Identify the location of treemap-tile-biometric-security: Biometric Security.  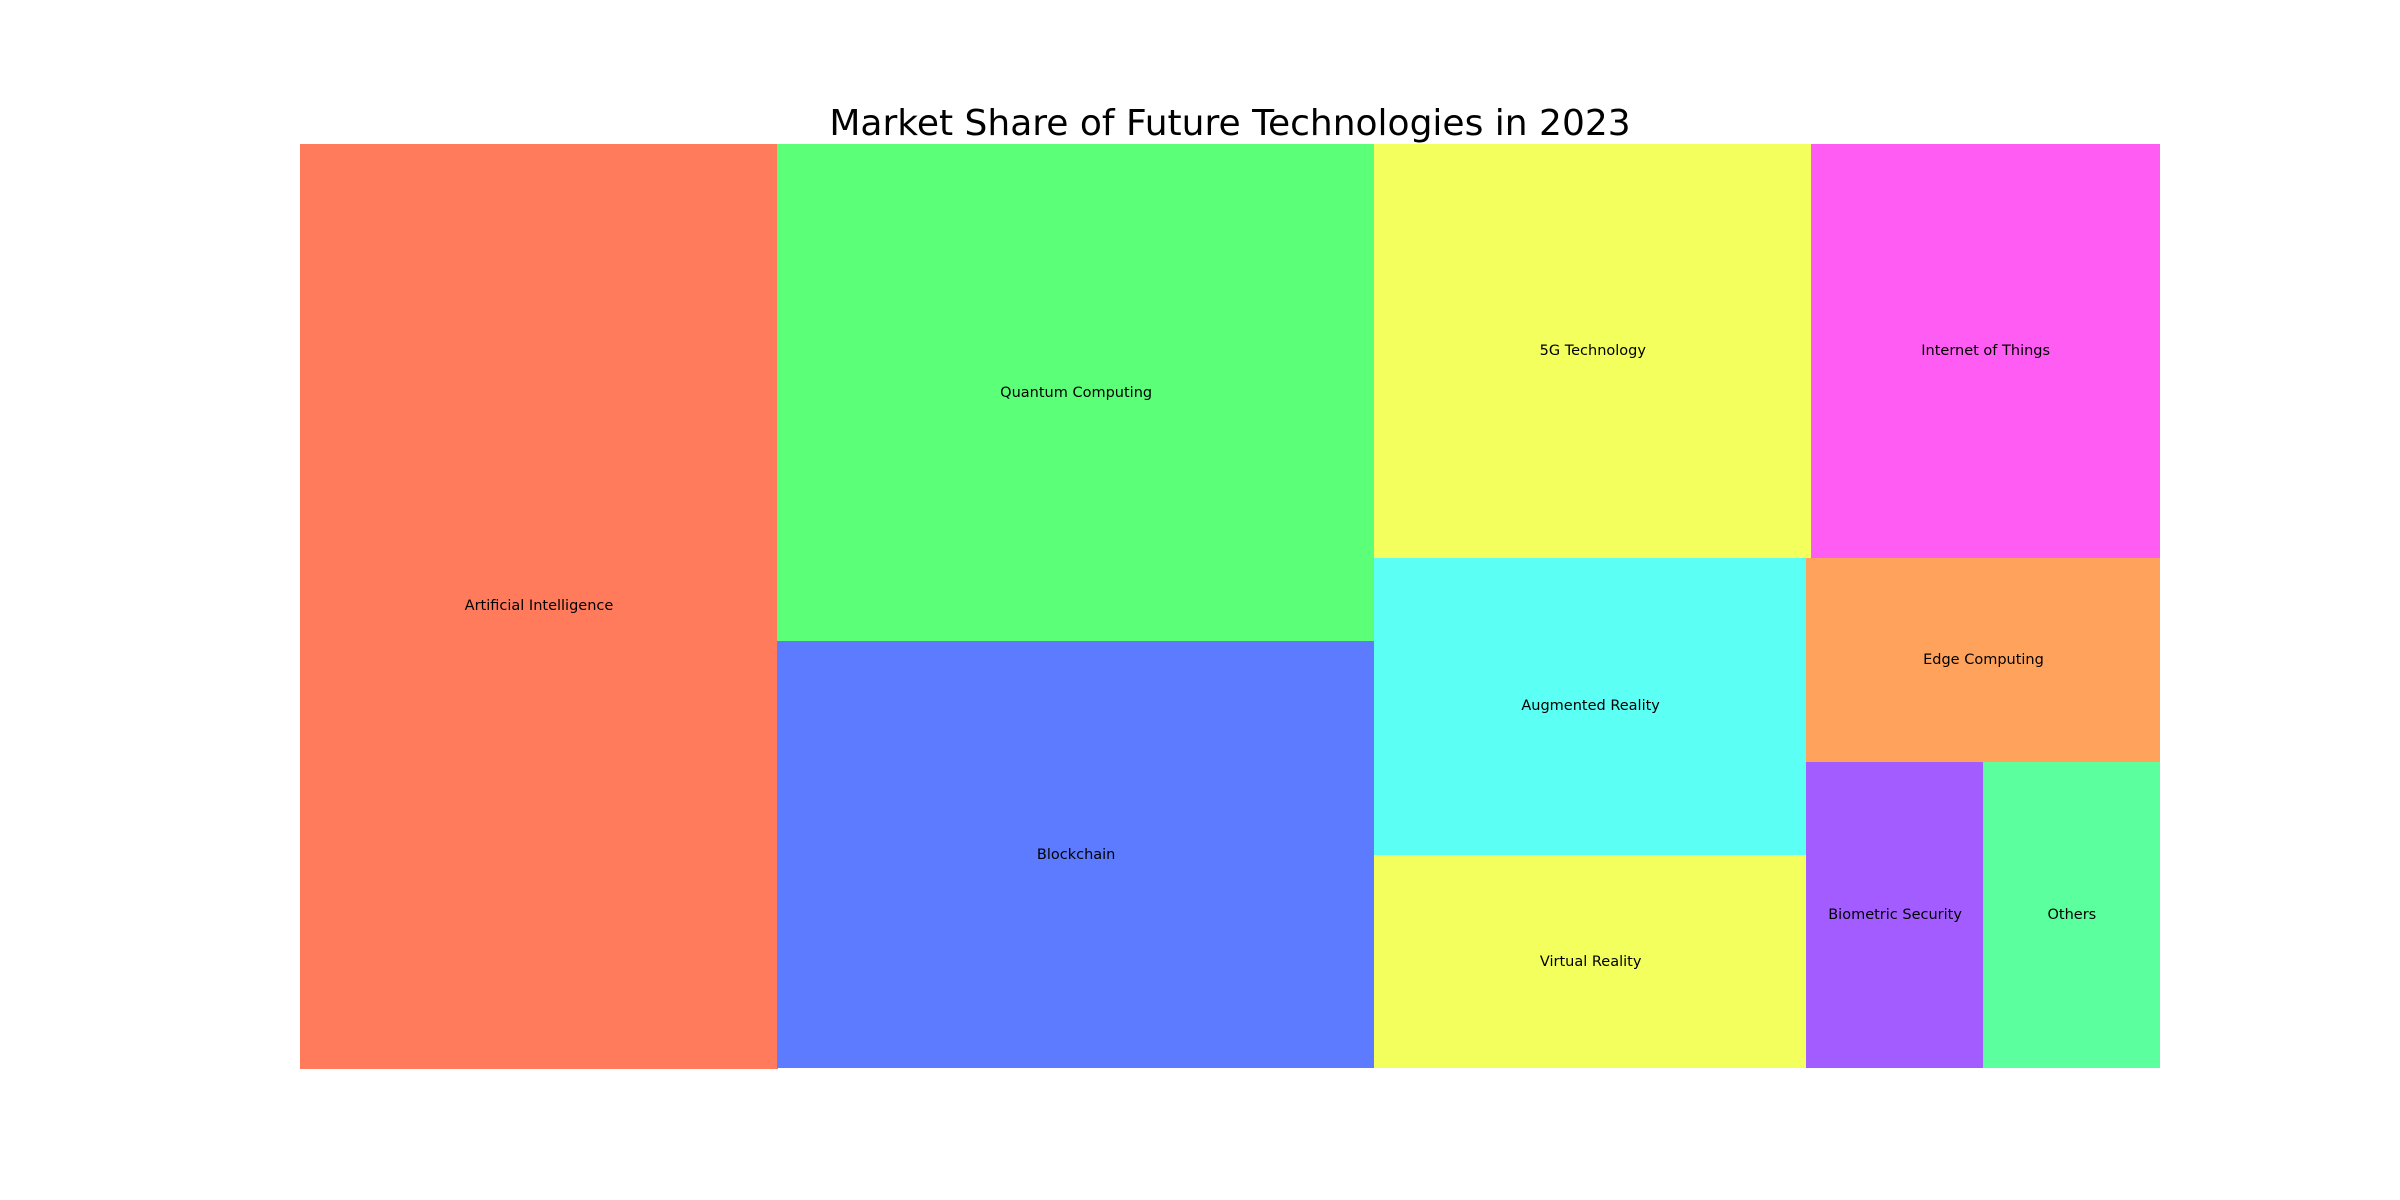
(1895, 915).